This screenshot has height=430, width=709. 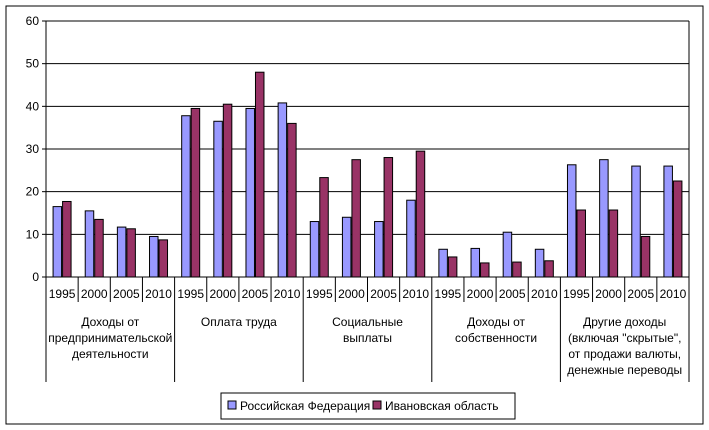 I want to click on x-group-label: предпринимательской, so click(x=110, y=338).